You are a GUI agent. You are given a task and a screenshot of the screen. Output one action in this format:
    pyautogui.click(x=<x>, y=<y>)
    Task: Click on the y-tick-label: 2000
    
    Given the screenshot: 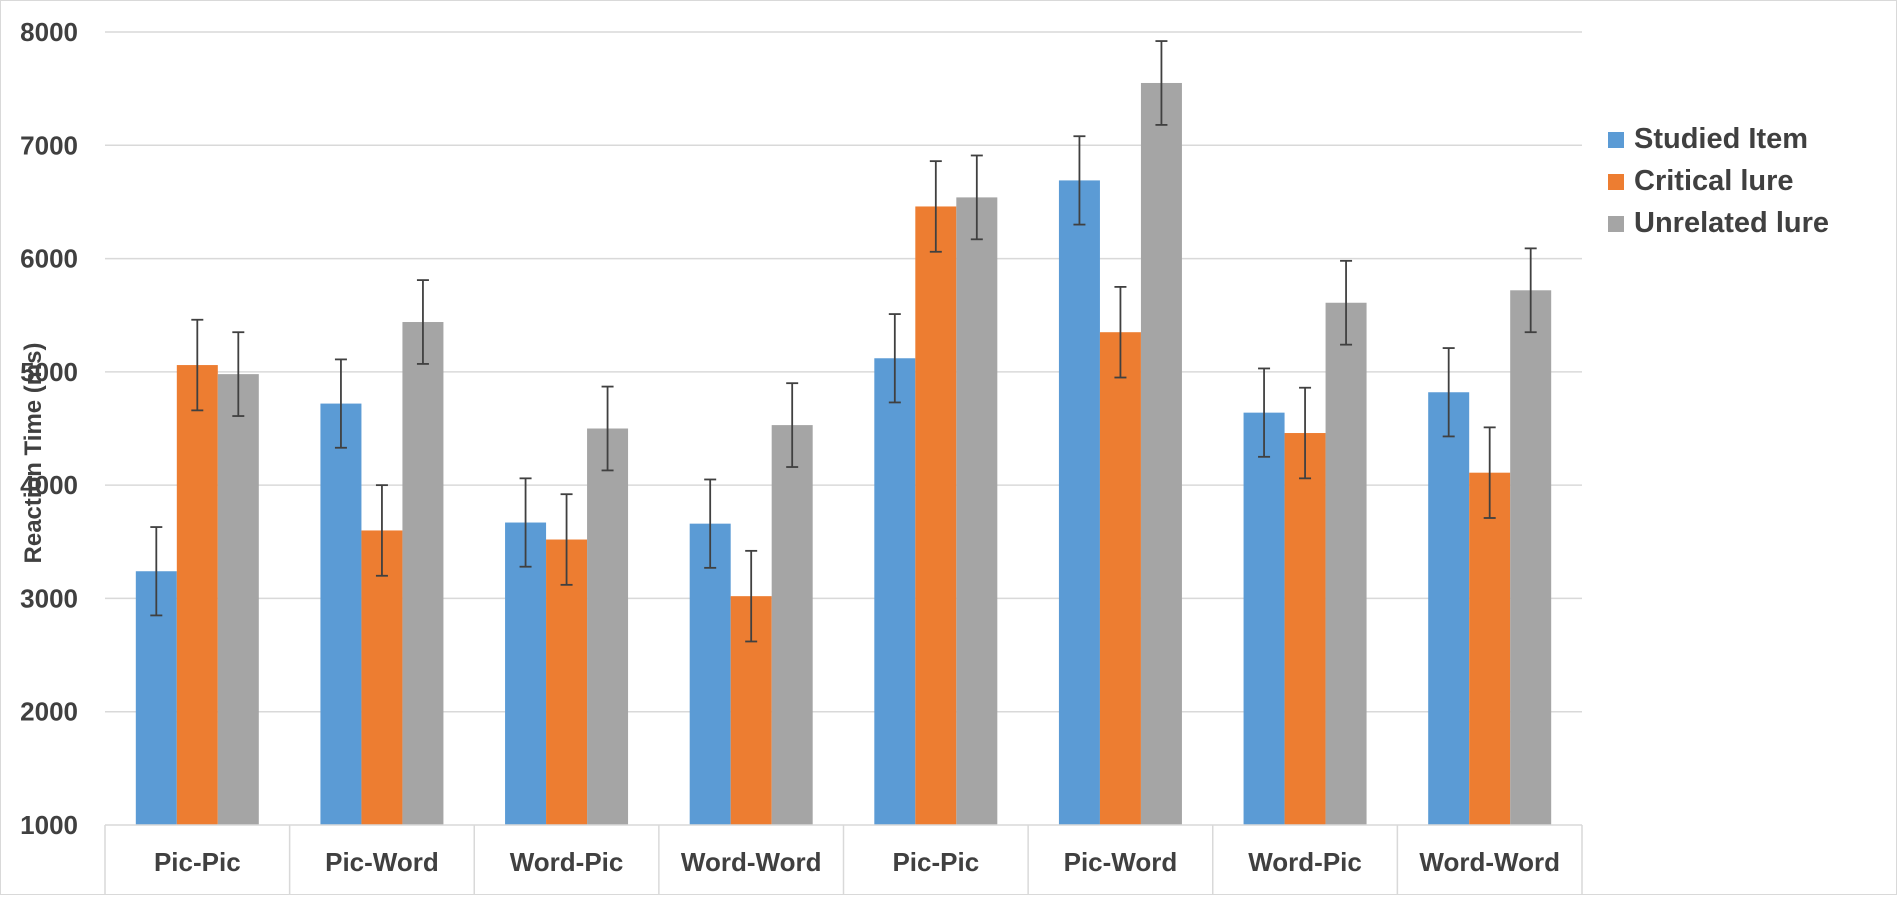 What is the action you would take?
    pyautogui.click(x=49, y=712)
    